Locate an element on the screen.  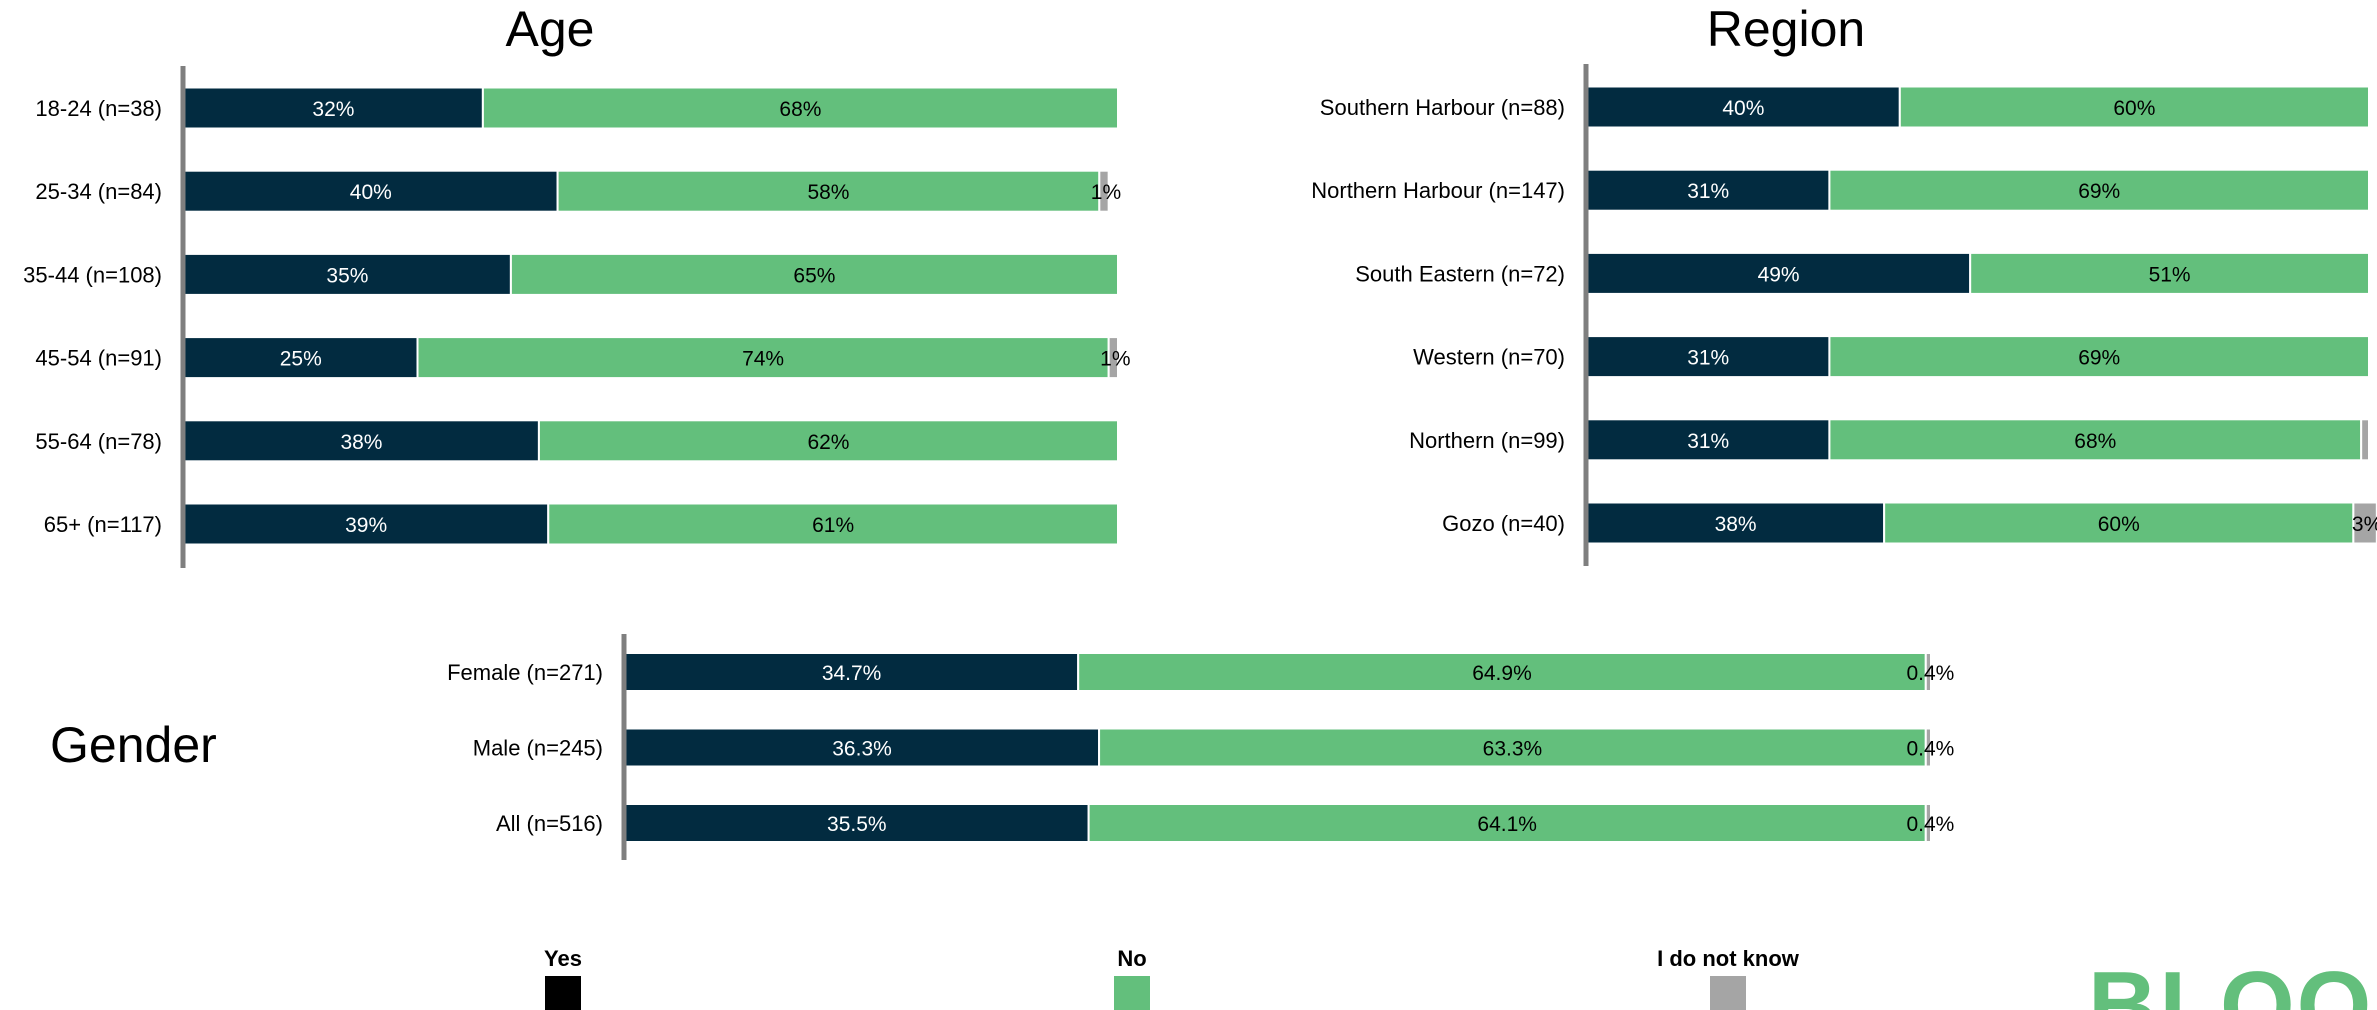
bar-yes-female is located at coordinates (852, 672).